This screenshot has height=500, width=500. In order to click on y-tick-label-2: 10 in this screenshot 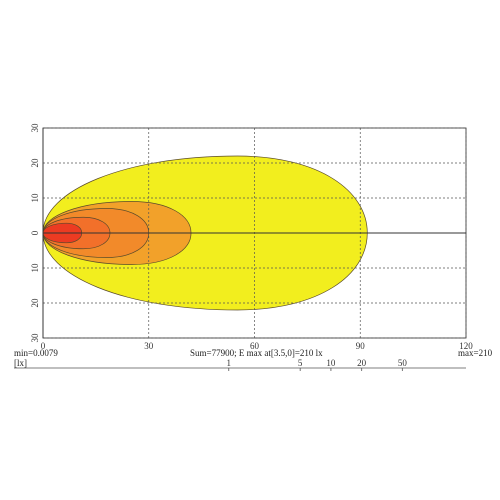, I will do `click(35, 198)`.